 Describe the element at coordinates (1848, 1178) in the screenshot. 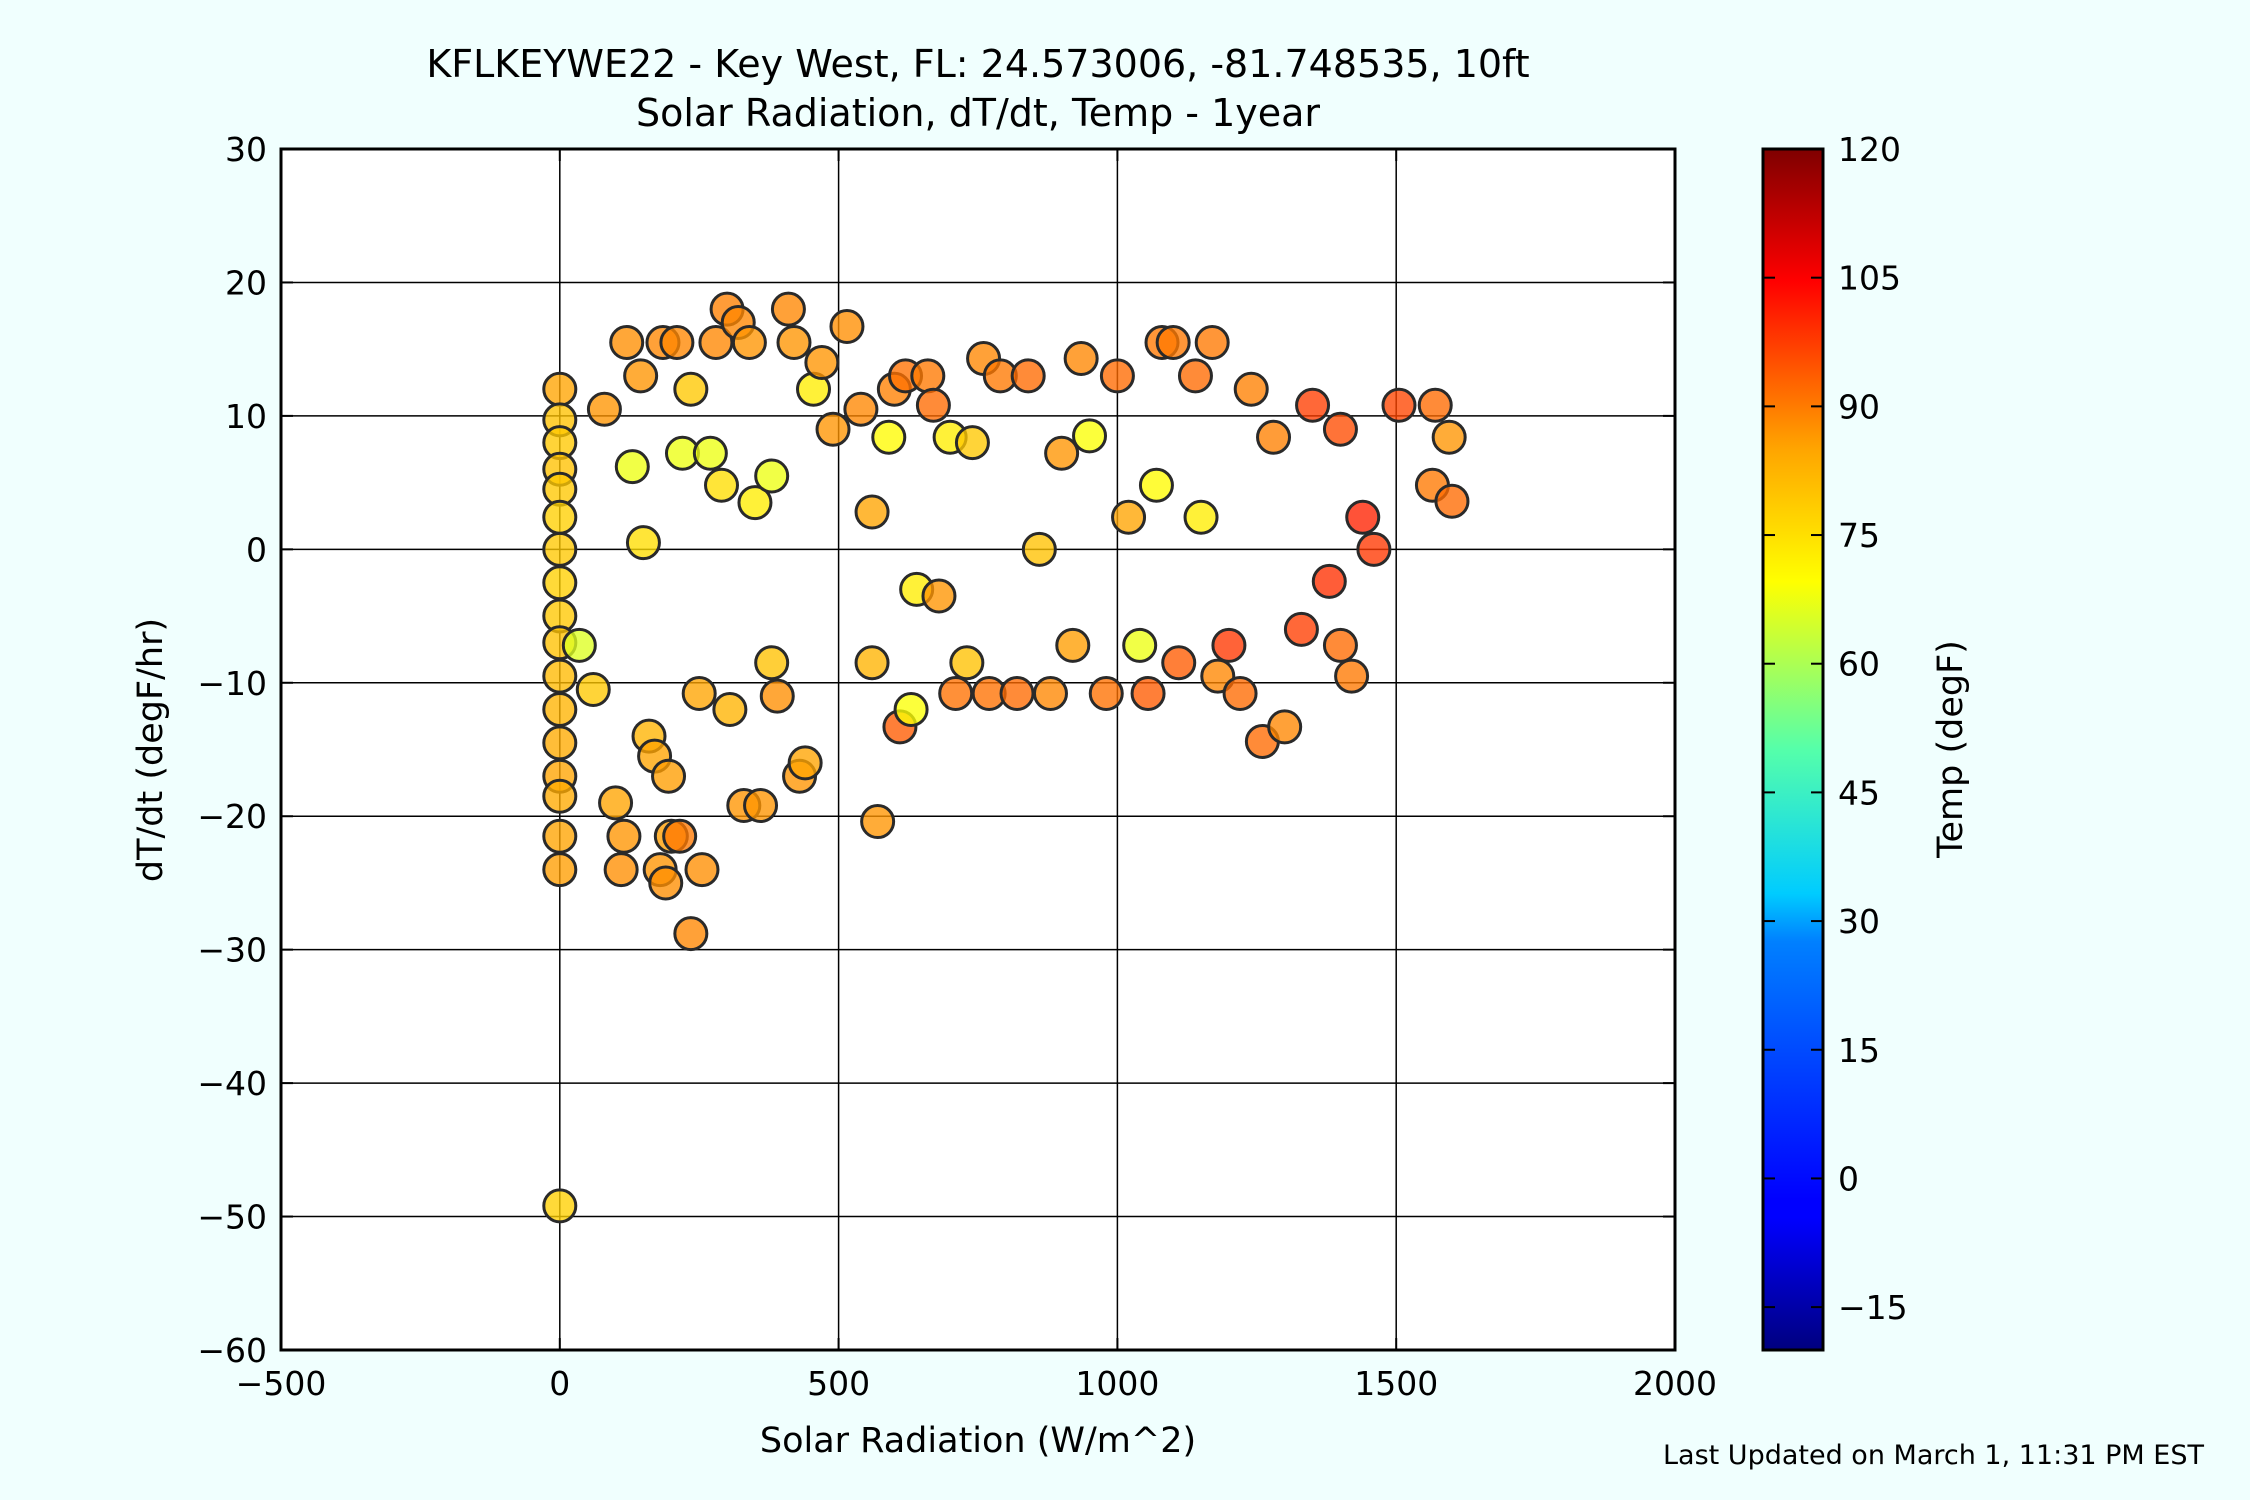

I see `colorbar-tick-label: 0` at that location.